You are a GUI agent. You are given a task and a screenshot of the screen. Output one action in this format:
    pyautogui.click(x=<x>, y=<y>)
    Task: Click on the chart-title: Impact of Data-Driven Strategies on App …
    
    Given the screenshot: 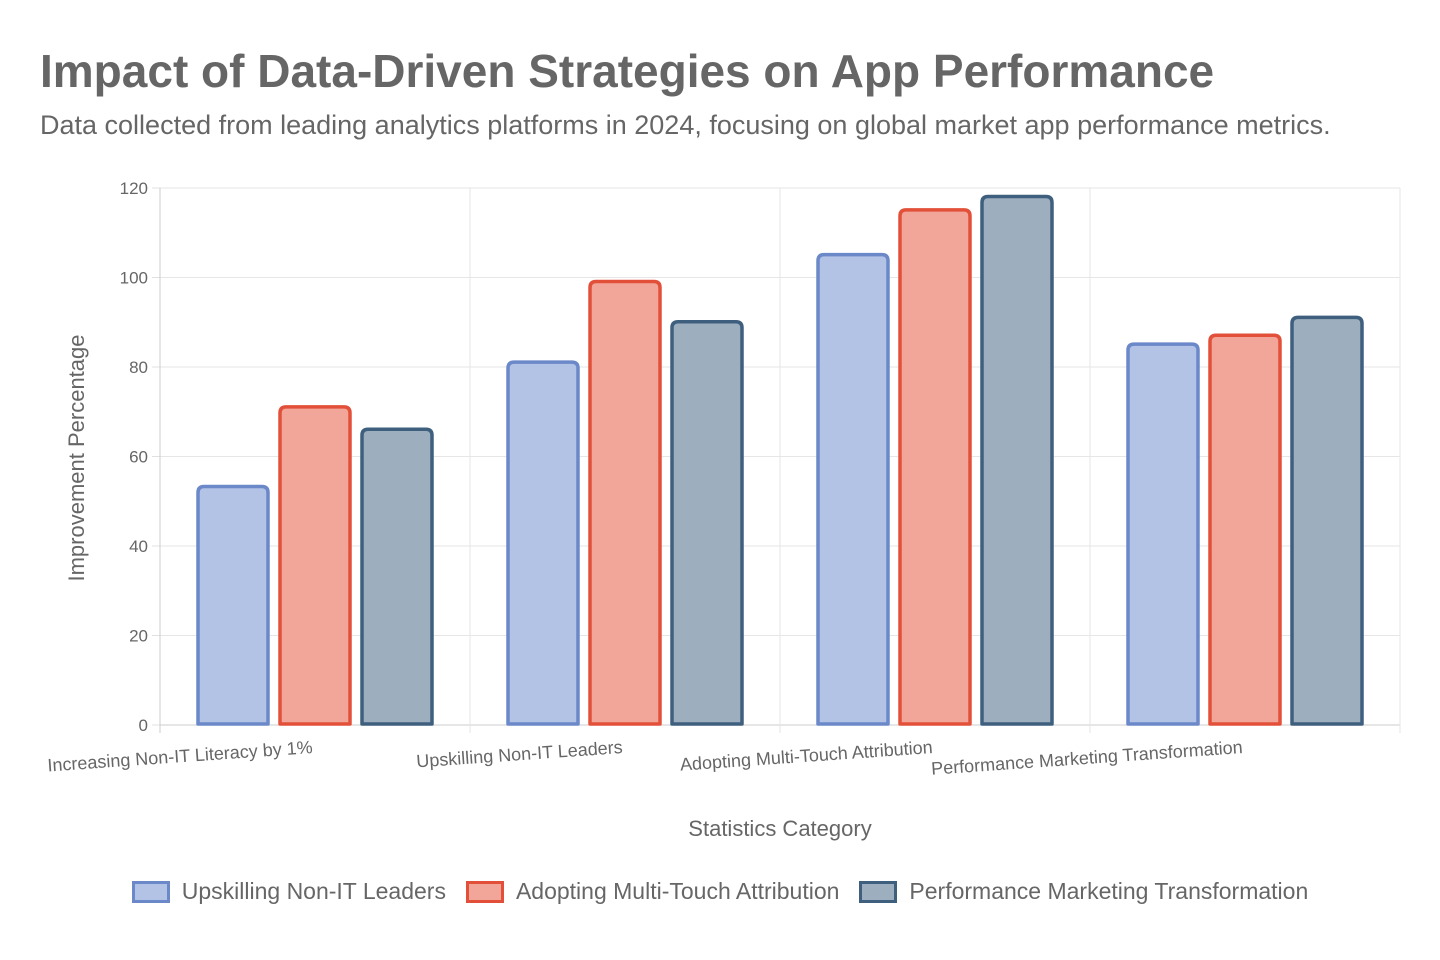 What is the action you would take?
    pyautogui.click(x=627, y=71)
    